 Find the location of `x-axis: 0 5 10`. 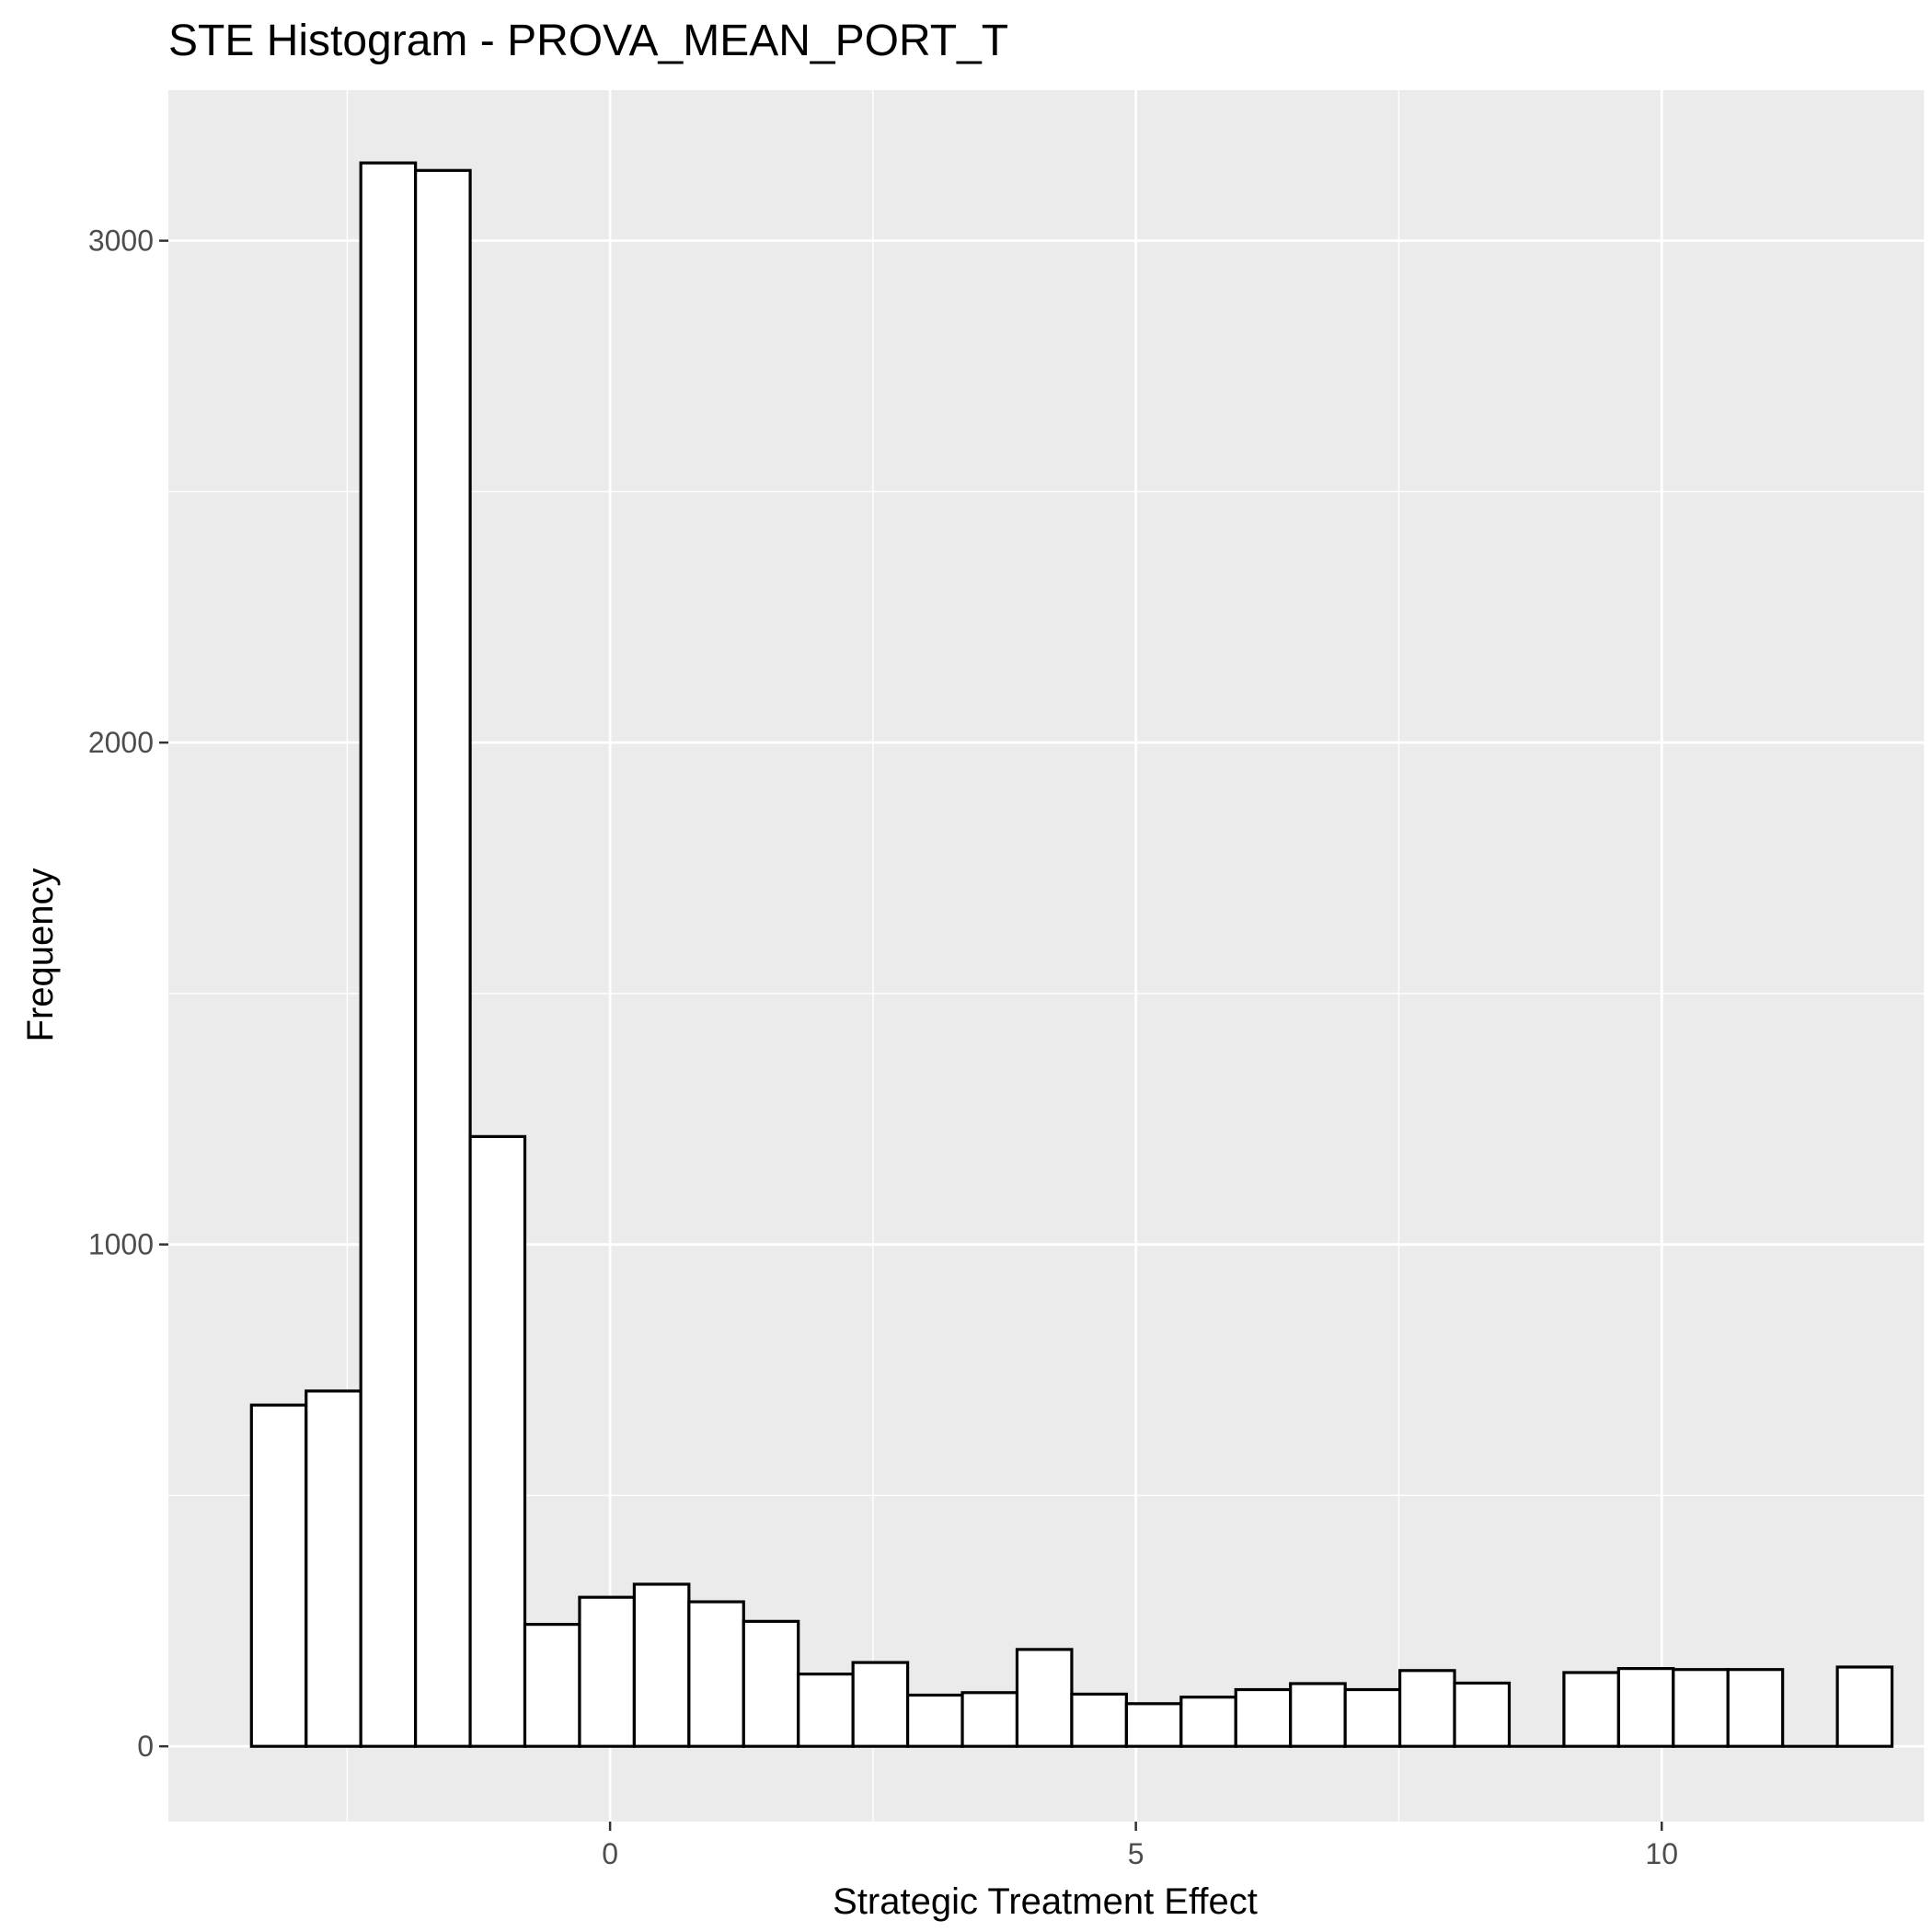

x-axis: 0 5 10 is located at coordinates (1140, 1846).